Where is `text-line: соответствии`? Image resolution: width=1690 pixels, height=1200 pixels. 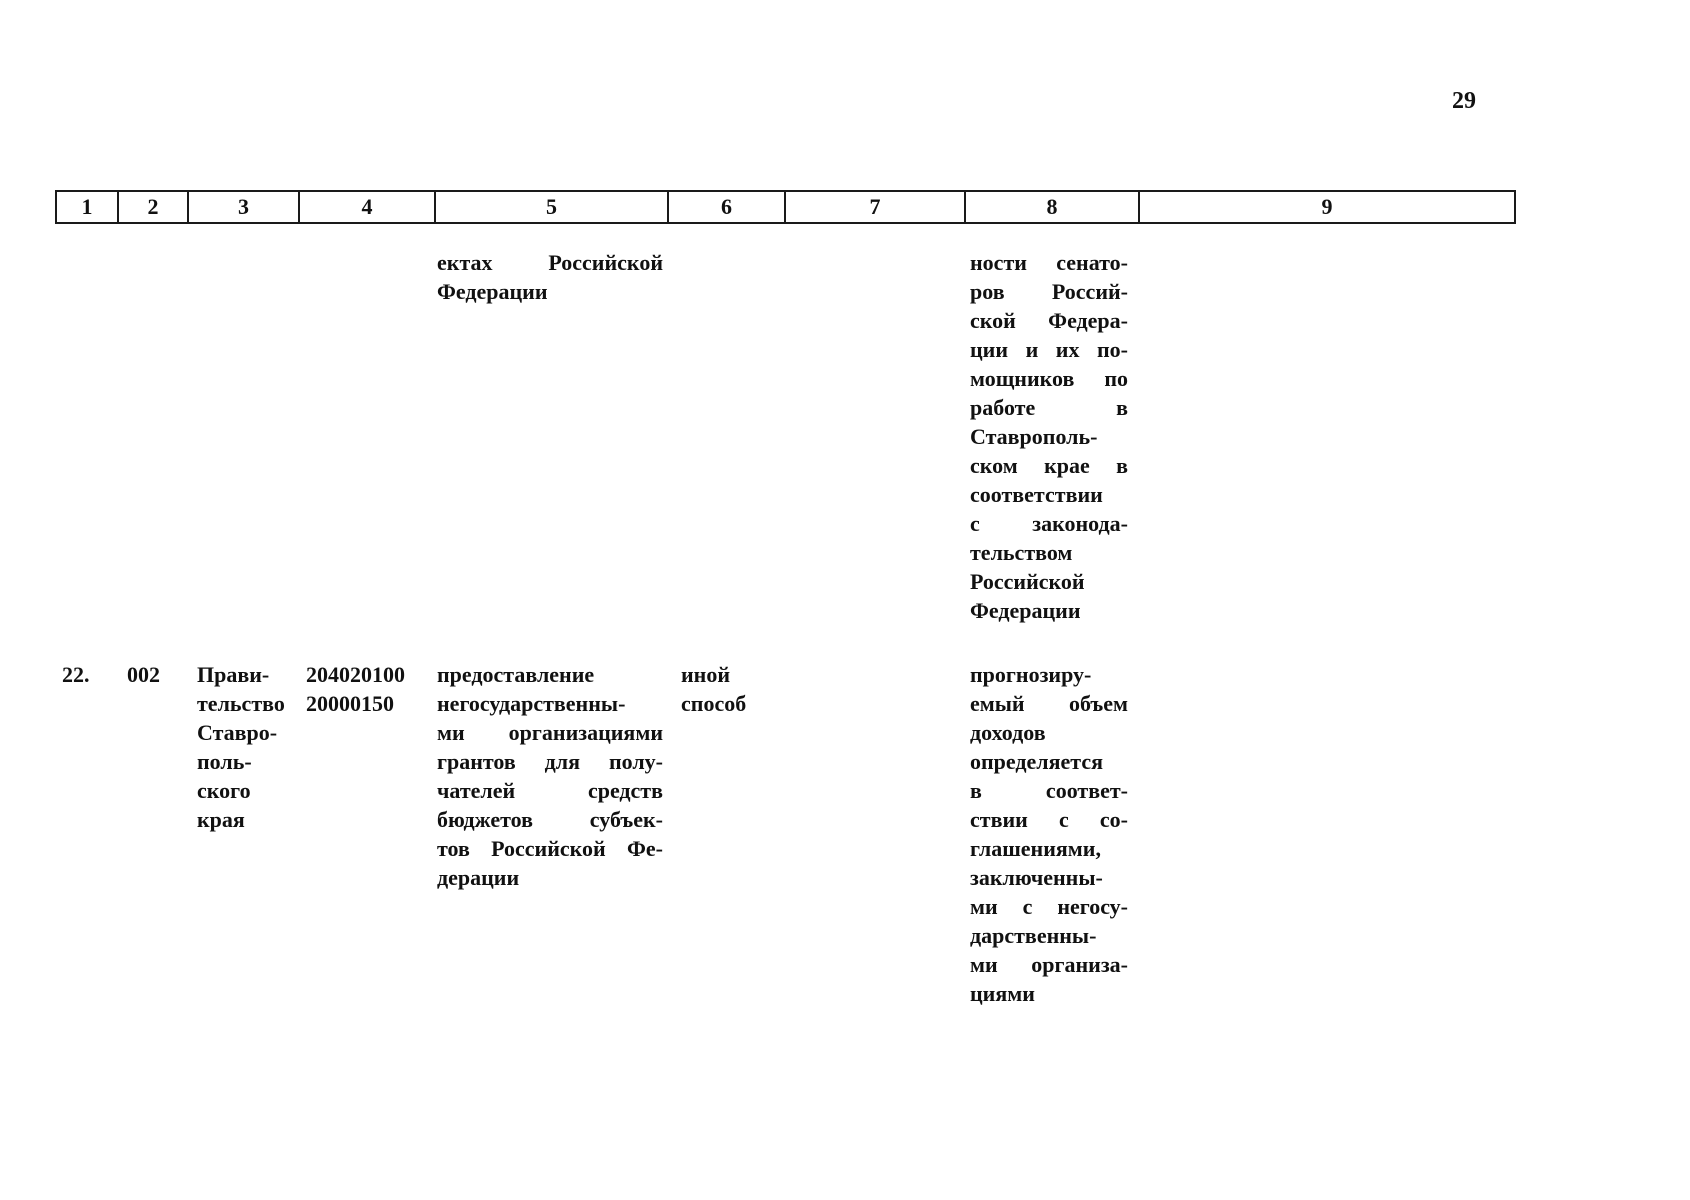
text-line: соответствии is located at coordinates (1036, 494).